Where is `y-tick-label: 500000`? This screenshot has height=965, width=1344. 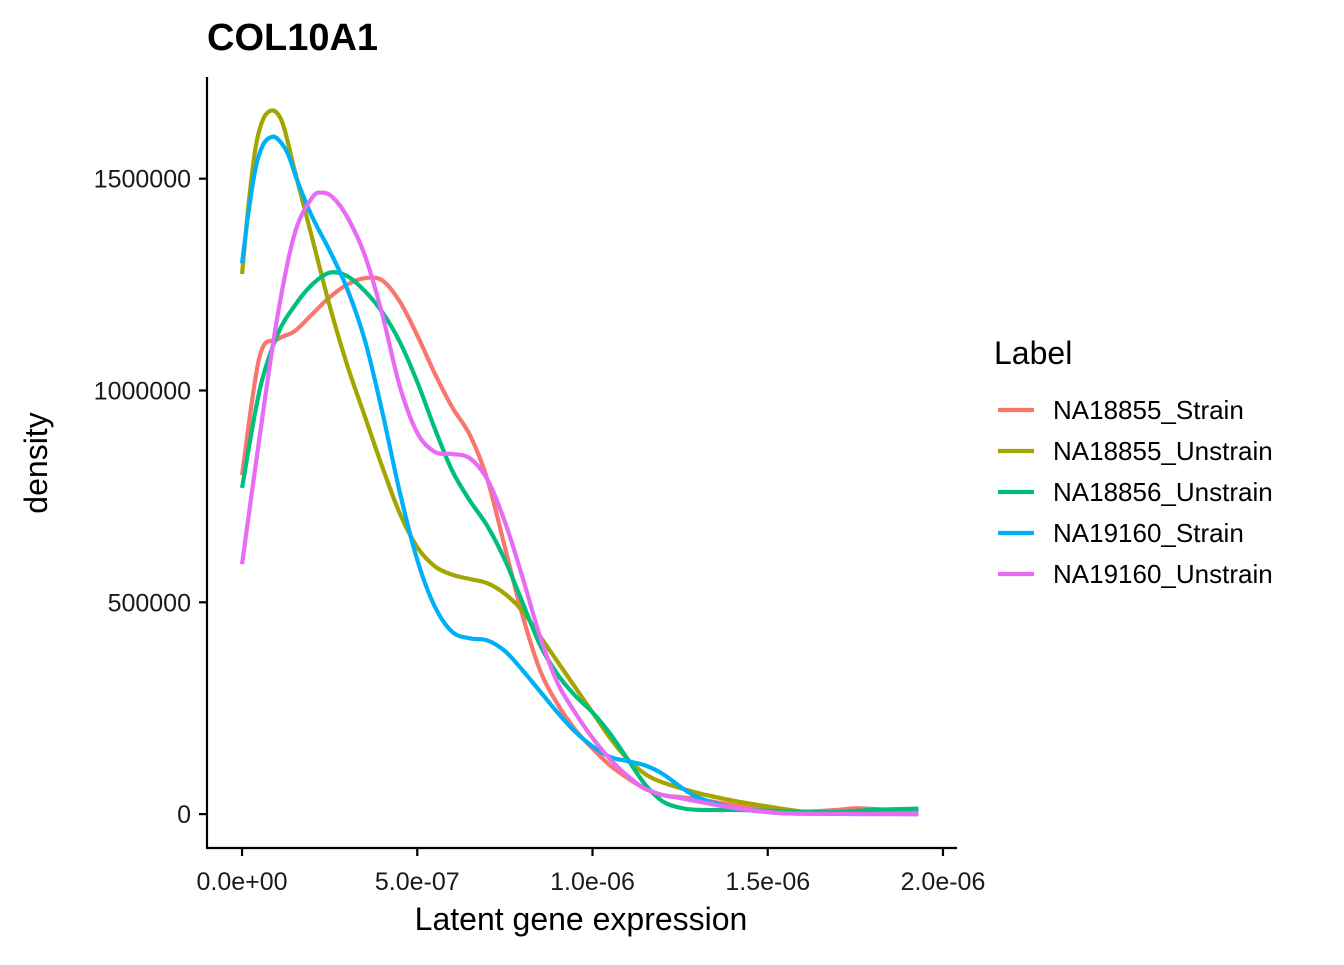 y-tick-label: 500000 is located at coordinates (149, 603).